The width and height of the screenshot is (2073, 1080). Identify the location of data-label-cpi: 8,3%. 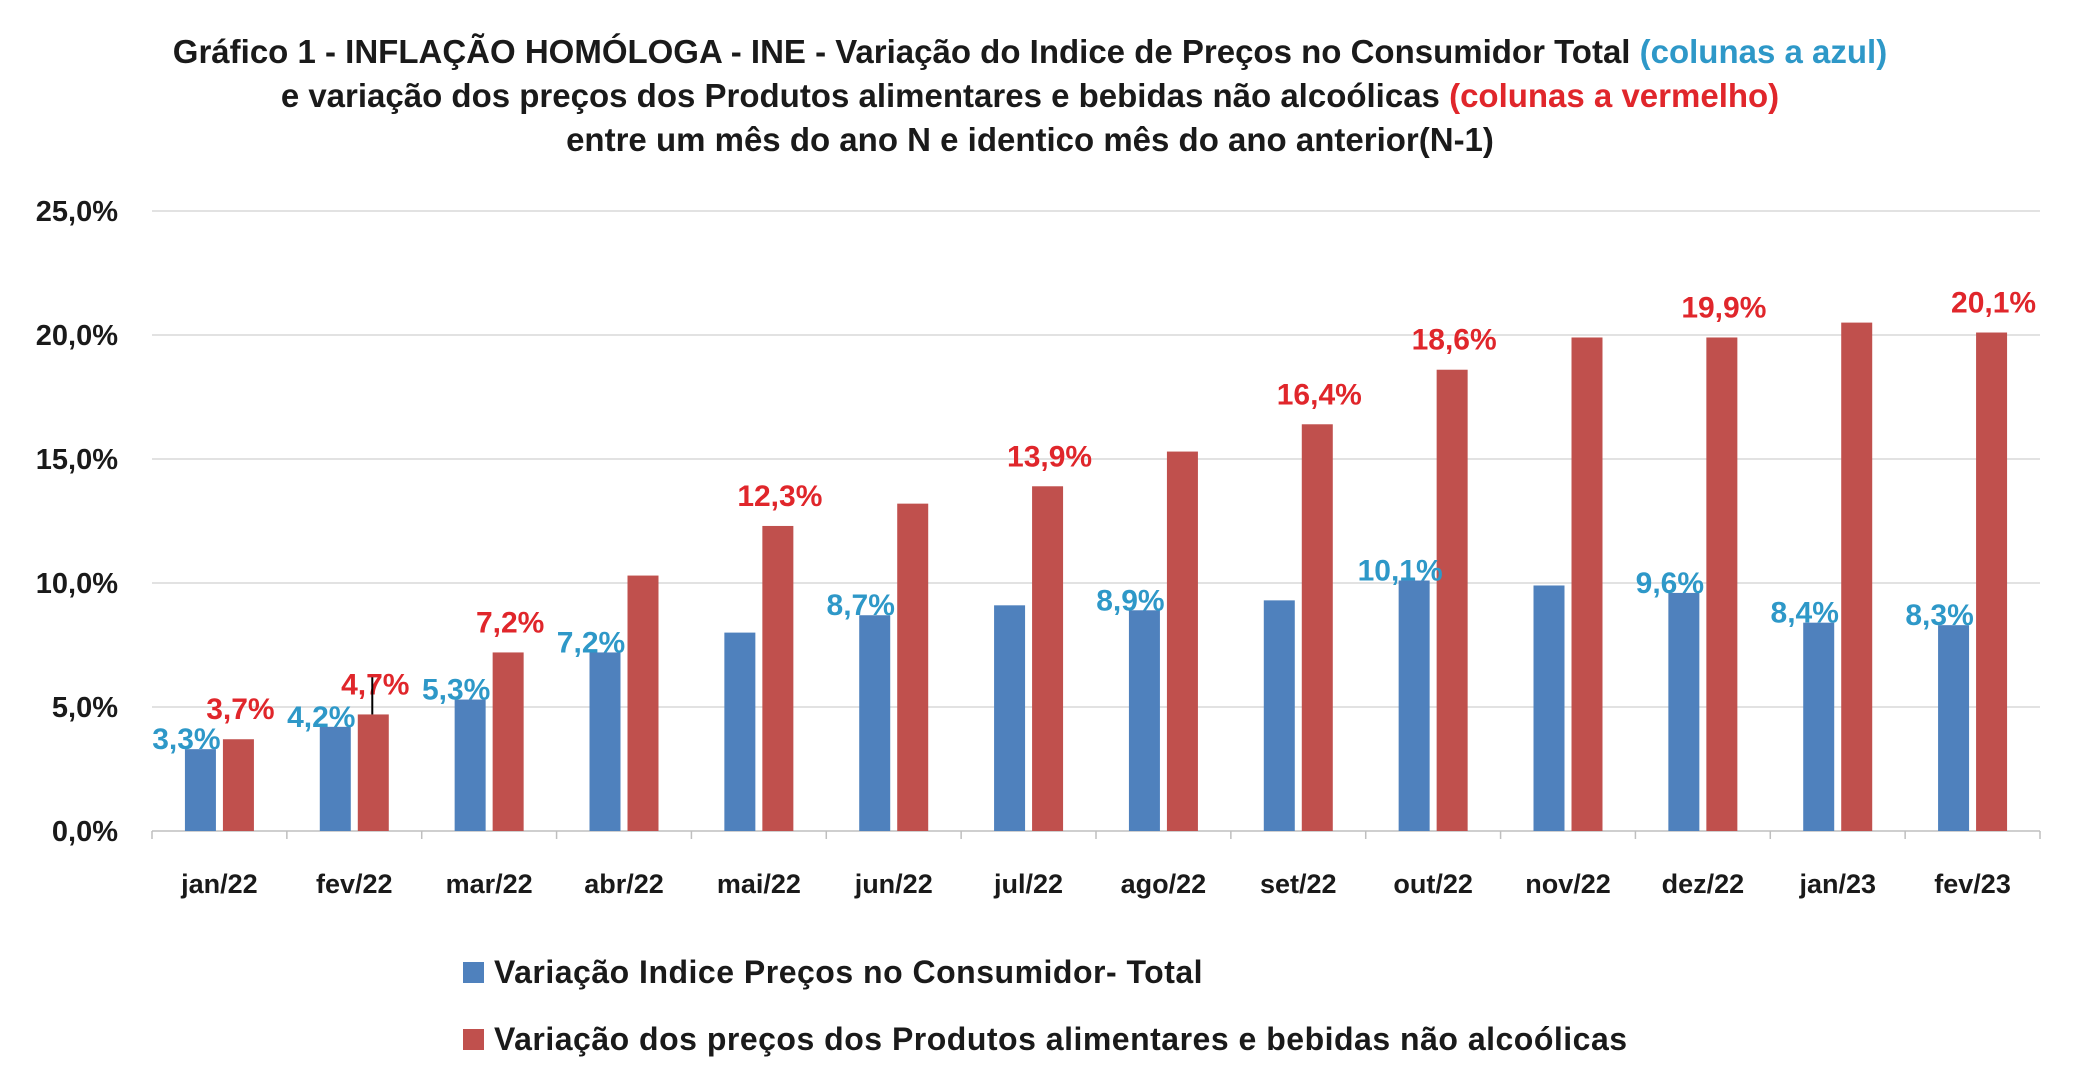
(1939, 615).